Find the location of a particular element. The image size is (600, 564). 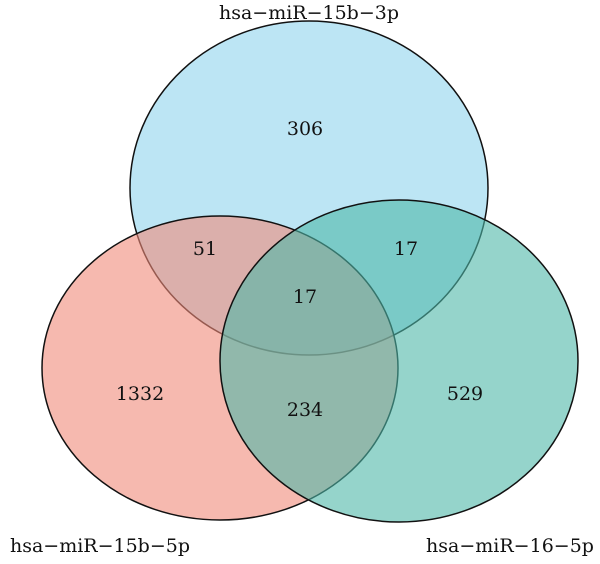

set-label: hsa−miR−15b−3p is located at coordinates (309, 13).